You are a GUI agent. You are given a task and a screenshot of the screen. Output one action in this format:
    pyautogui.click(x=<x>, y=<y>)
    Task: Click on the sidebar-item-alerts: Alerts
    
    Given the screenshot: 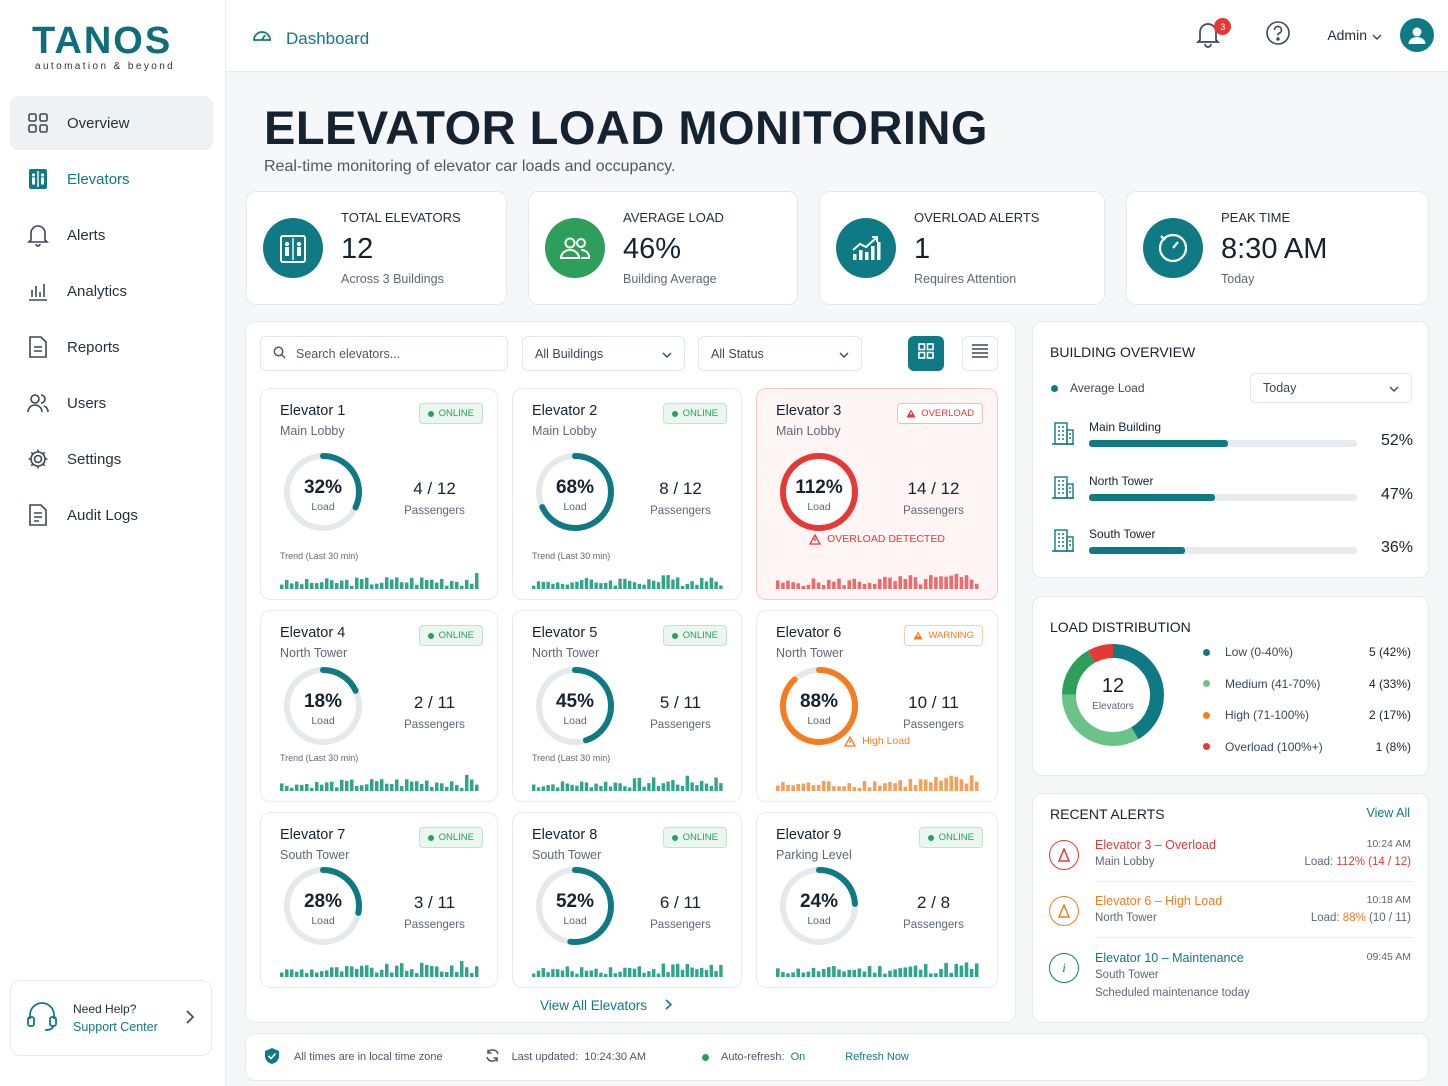 What is the action you would take?
    pyautogui.click(x=111, y=235)
    